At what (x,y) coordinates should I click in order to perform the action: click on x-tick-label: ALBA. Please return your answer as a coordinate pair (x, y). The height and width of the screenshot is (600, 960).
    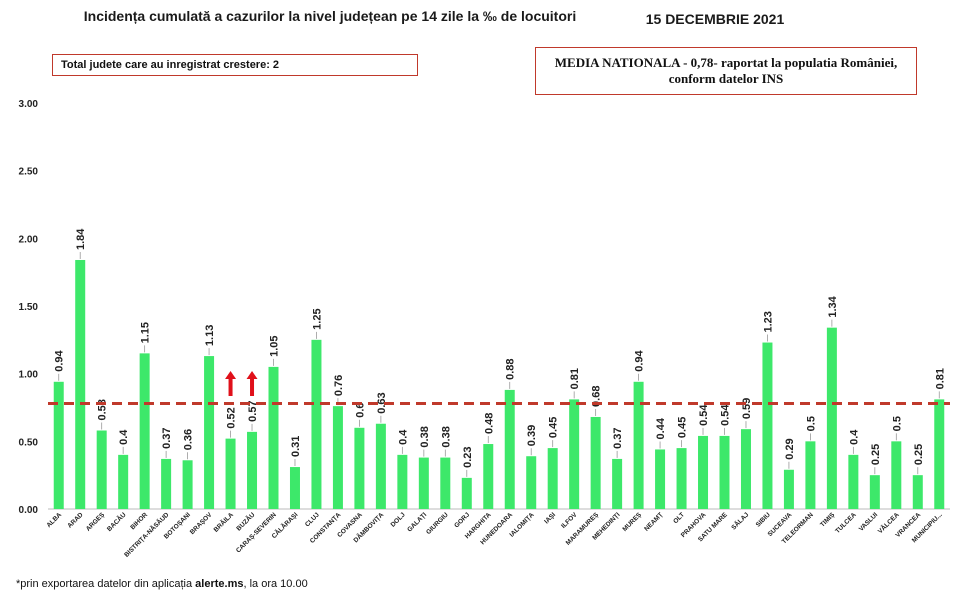
    Looking at the image, I should click on (54, 520).